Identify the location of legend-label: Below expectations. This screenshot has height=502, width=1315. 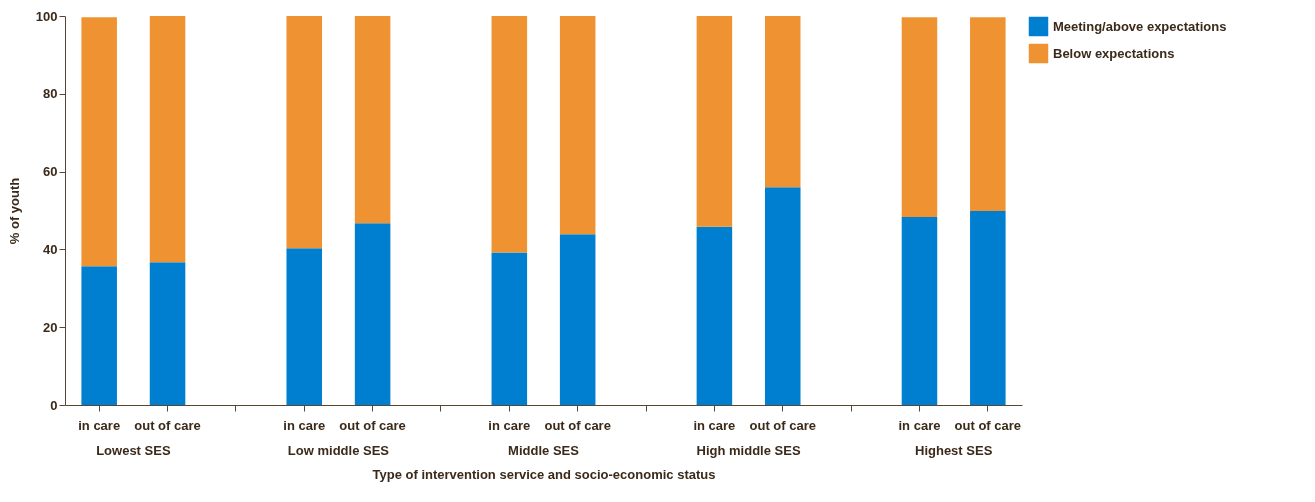
(1114, 53).